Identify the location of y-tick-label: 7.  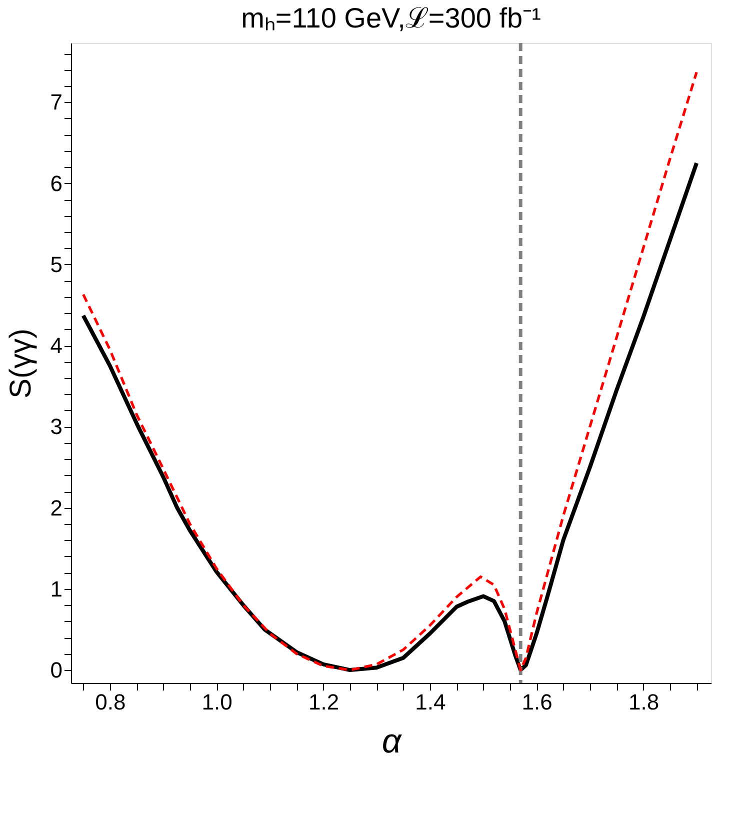
(56, 102).